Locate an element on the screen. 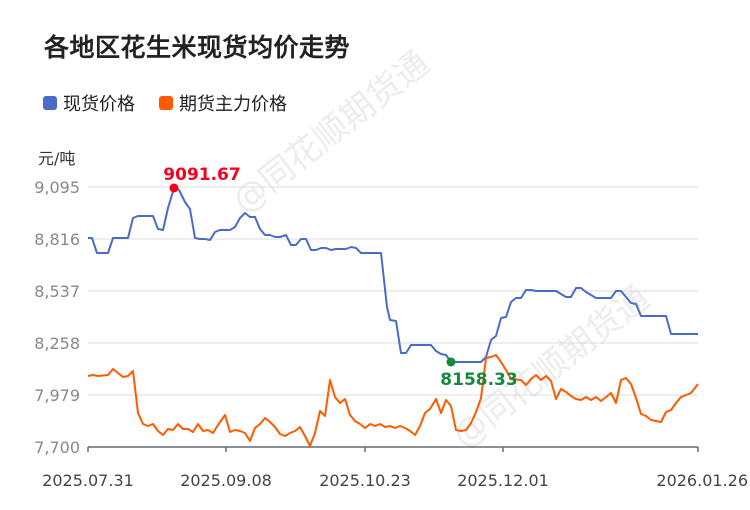  y-axis-unit: 元/吨 is located at coordinates (57, 158).